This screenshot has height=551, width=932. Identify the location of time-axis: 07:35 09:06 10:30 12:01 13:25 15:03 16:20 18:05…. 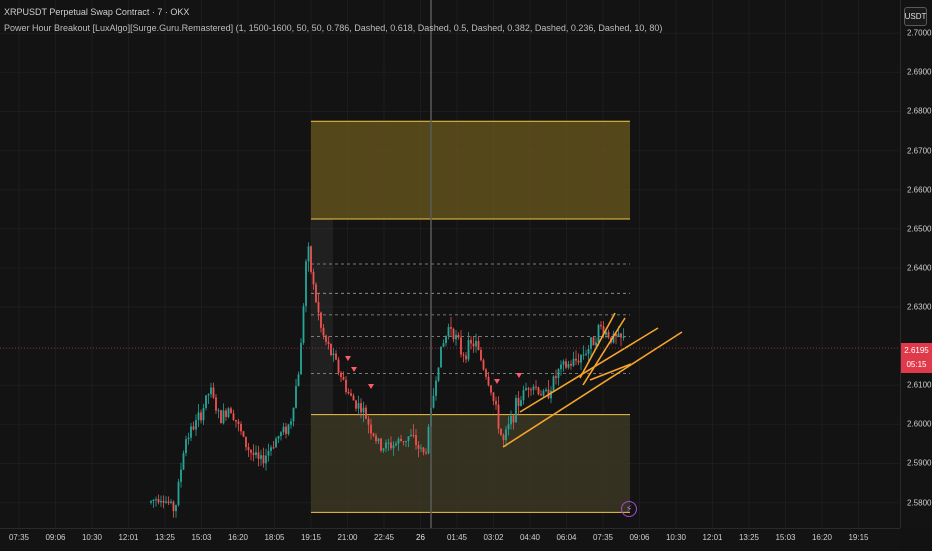
(450, 539).